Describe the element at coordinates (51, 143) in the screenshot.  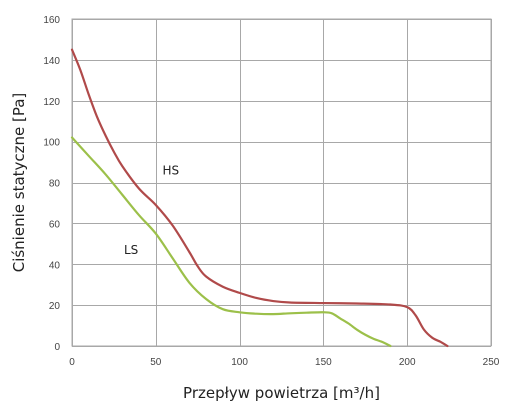
I see `y-tick-label: 100` at that location.